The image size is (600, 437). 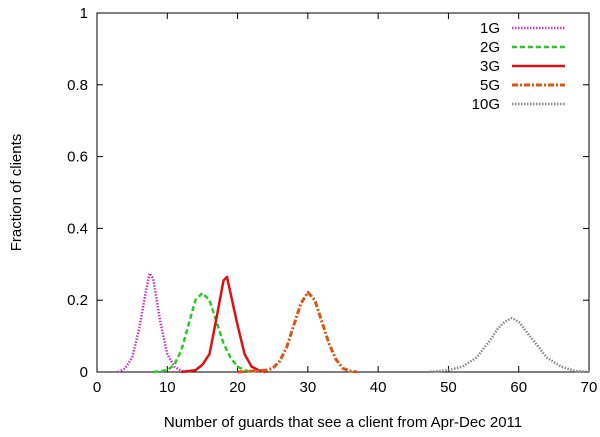 What do you see at coordinates (167, 387) in the screenshot?
I see `x-tick-label: 10` at bounding box center [167, 387].